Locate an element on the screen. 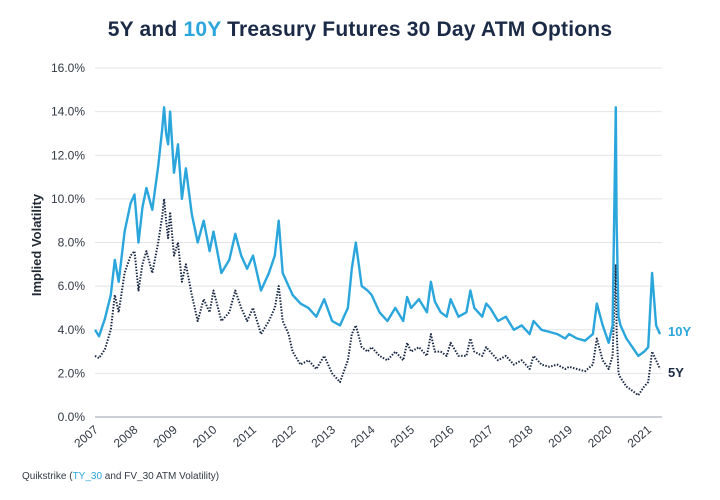 The width and height of the screenshot is (720, 500). y-tick-label: 6.0% is located at coordinates (72, 286).